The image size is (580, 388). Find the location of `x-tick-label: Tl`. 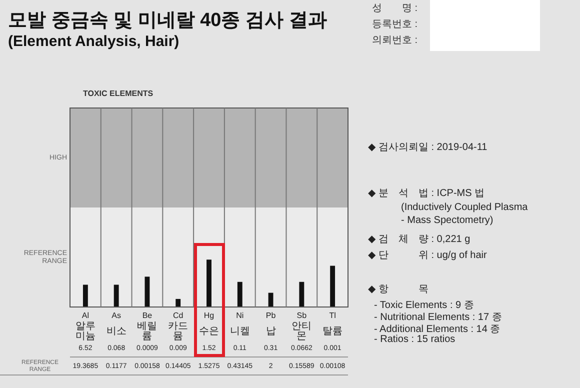

x-tick-label: Tl is located at coordinates (332, 315).